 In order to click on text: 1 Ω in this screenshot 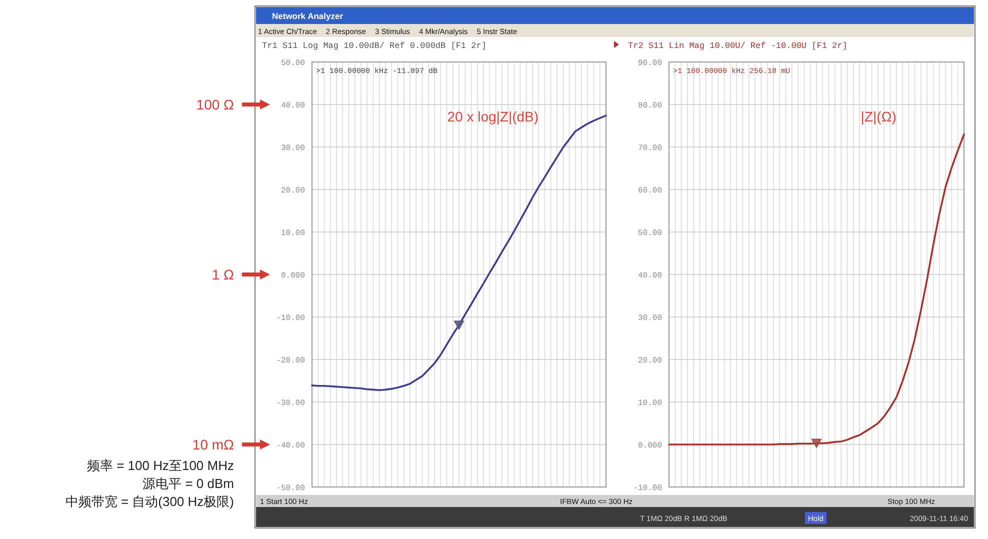, I will do `click(223, 274)`.